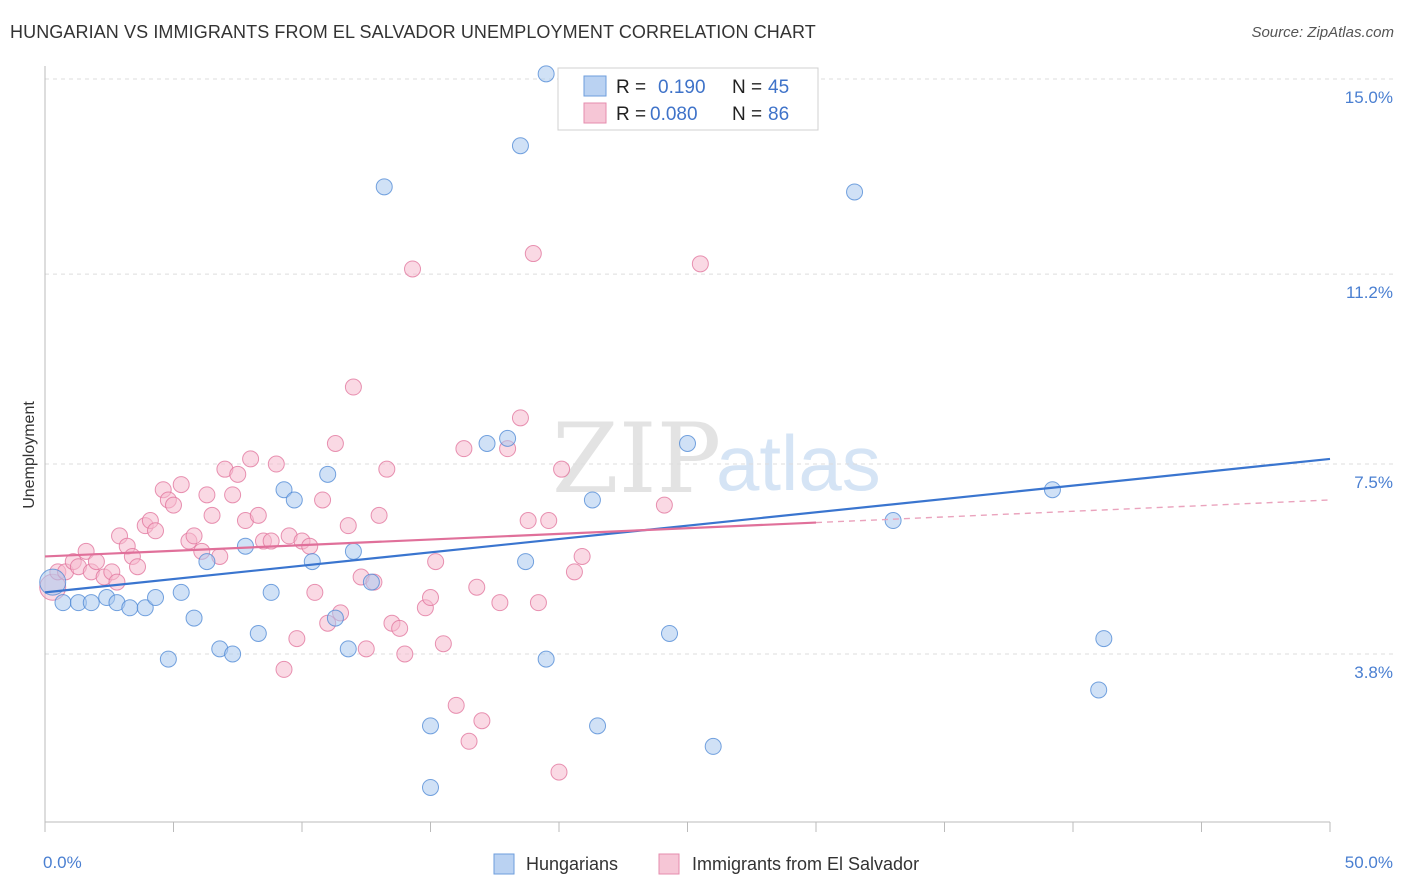 The image size is (1406, 892). What do you see at coordinates (778, 87) in the screenshot?
I see `legend-n-value-0: 45` at bounding box center [778, 87].